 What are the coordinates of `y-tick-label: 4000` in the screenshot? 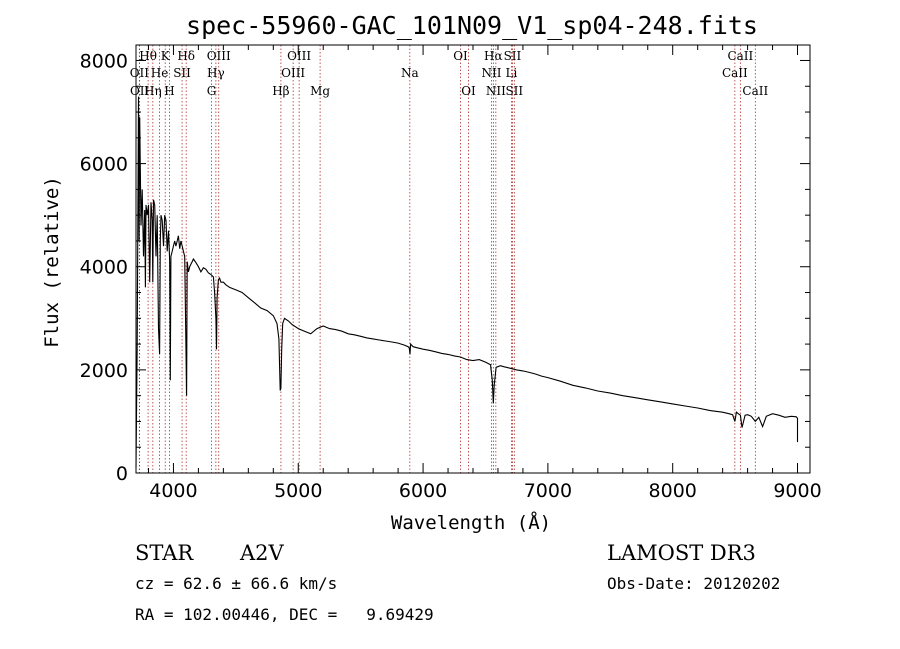 It's located at (104, 268).